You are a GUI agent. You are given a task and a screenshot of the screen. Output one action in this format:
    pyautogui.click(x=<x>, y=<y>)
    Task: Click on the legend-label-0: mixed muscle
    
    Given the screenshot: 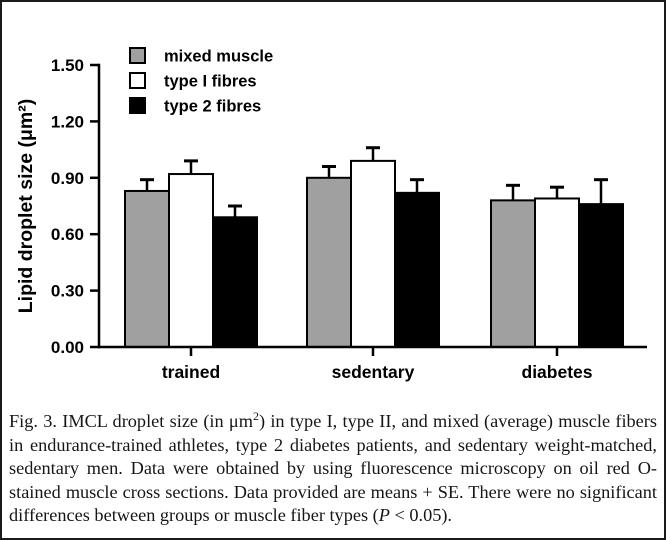 What is the action you would take?
    pyautogui.click(x=218, y=57)
    